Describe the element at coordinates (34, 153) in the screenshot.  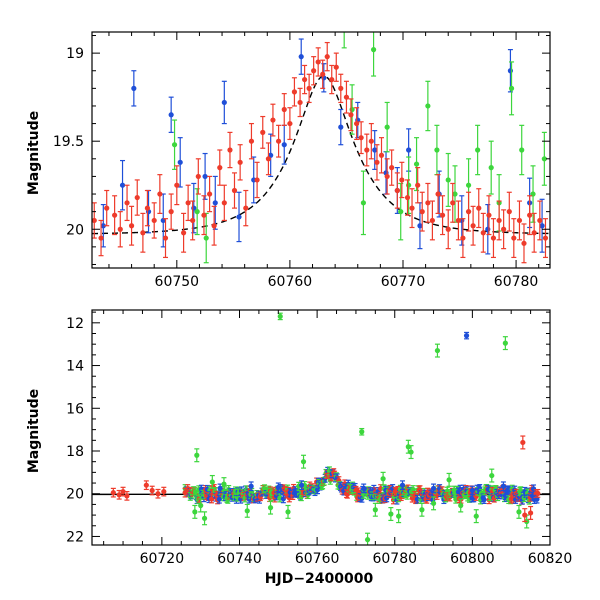
I see `top-y-axis-label: Magnitude` at that location.